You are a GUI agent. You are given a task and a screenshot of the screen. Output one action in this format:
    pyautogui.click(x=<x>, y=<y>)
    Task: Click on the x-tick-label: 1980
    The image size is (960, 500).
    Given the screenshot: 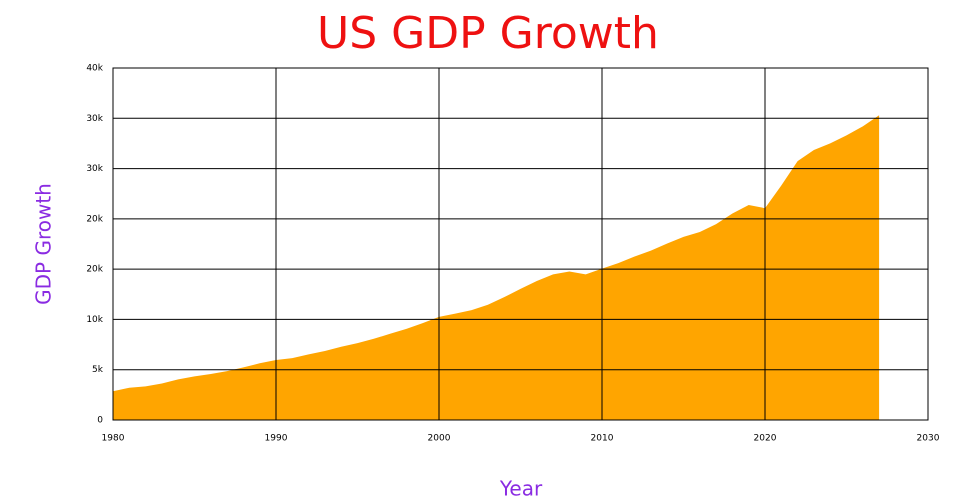 What is the action you would take?
    pyautogui.click(x=113, y=439)
    